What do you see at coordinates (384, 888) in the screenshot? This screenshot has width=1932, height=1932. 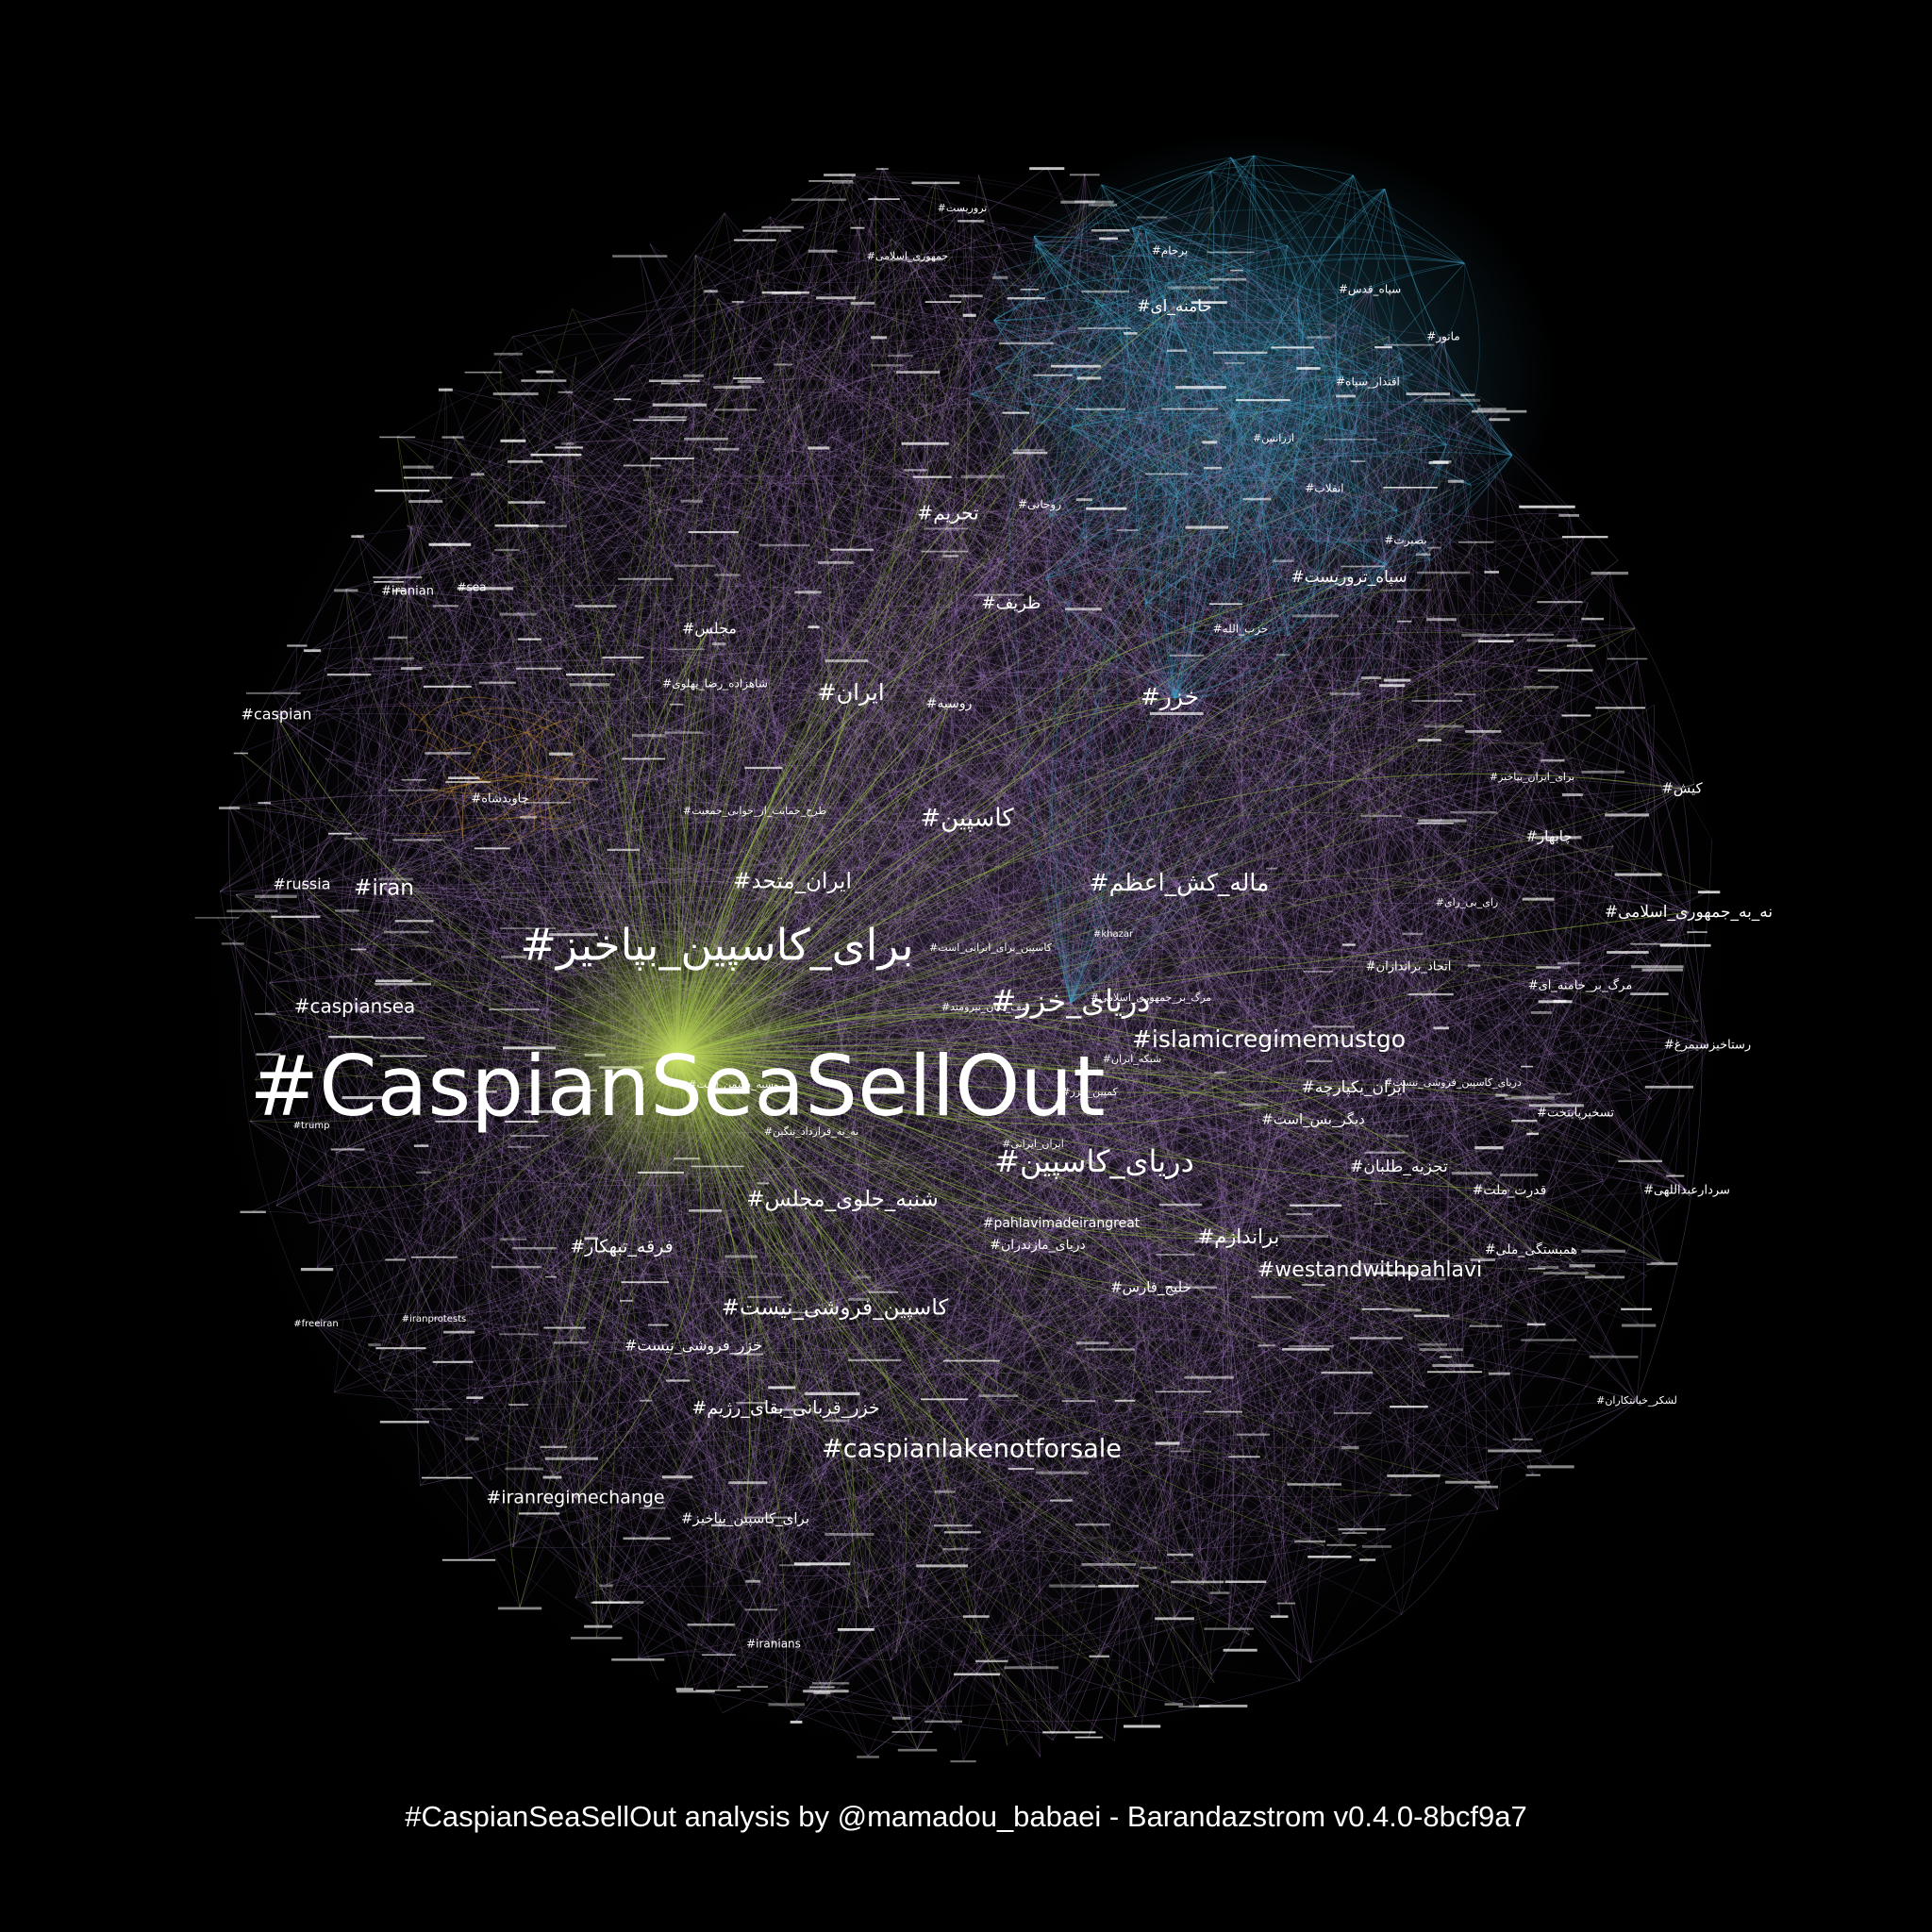 I see `hashtag-label: #iran` at bounding box center [384, 888].